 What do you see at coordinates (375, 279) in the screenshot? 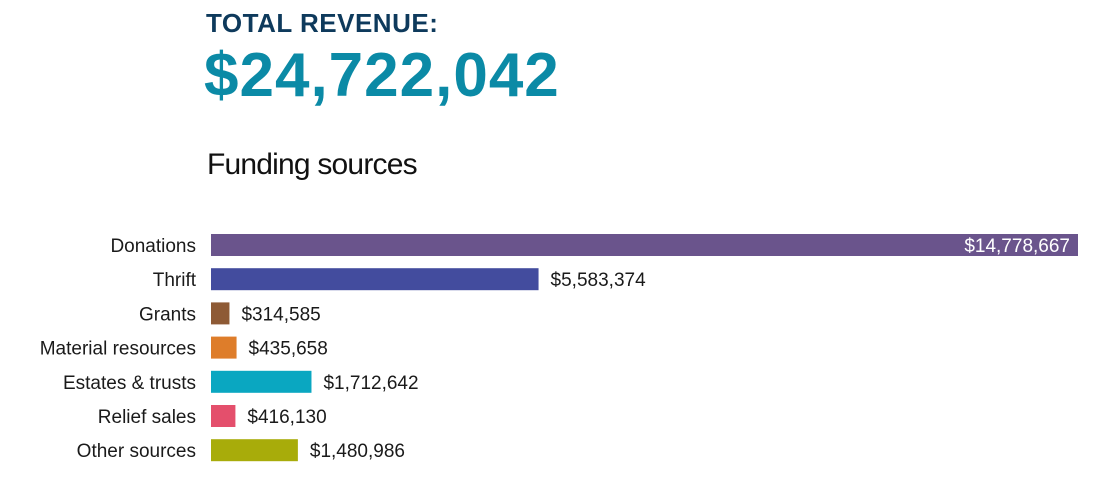
I see `bar-thrift` at bounding box center [375, 279].